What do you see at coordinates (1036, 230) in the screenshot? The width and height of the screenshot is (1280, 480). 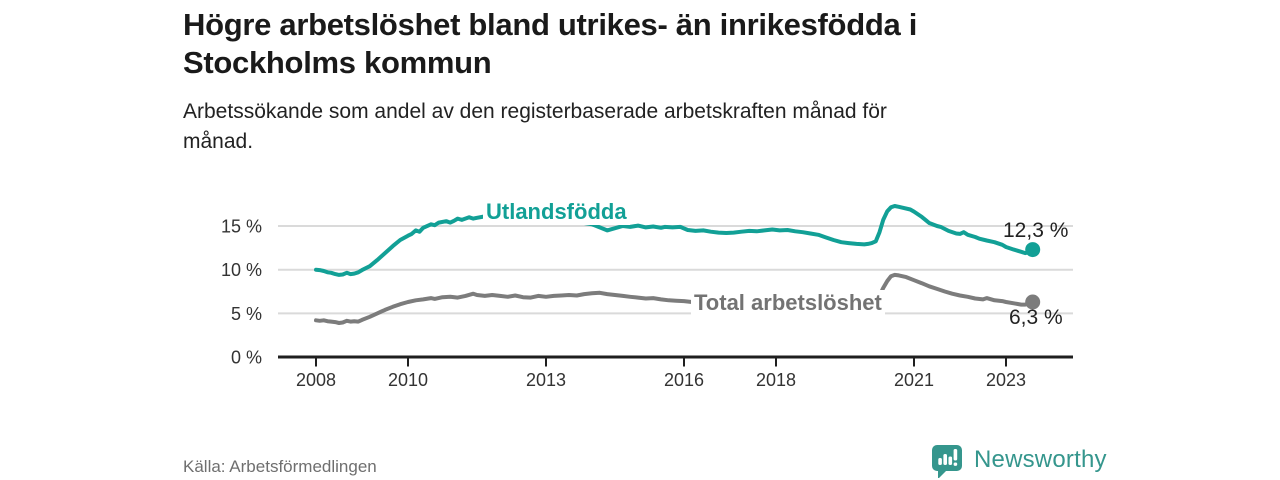 I see `end-value-utlandsfodda: 12,3 %` at bounding box center [1036, 230].